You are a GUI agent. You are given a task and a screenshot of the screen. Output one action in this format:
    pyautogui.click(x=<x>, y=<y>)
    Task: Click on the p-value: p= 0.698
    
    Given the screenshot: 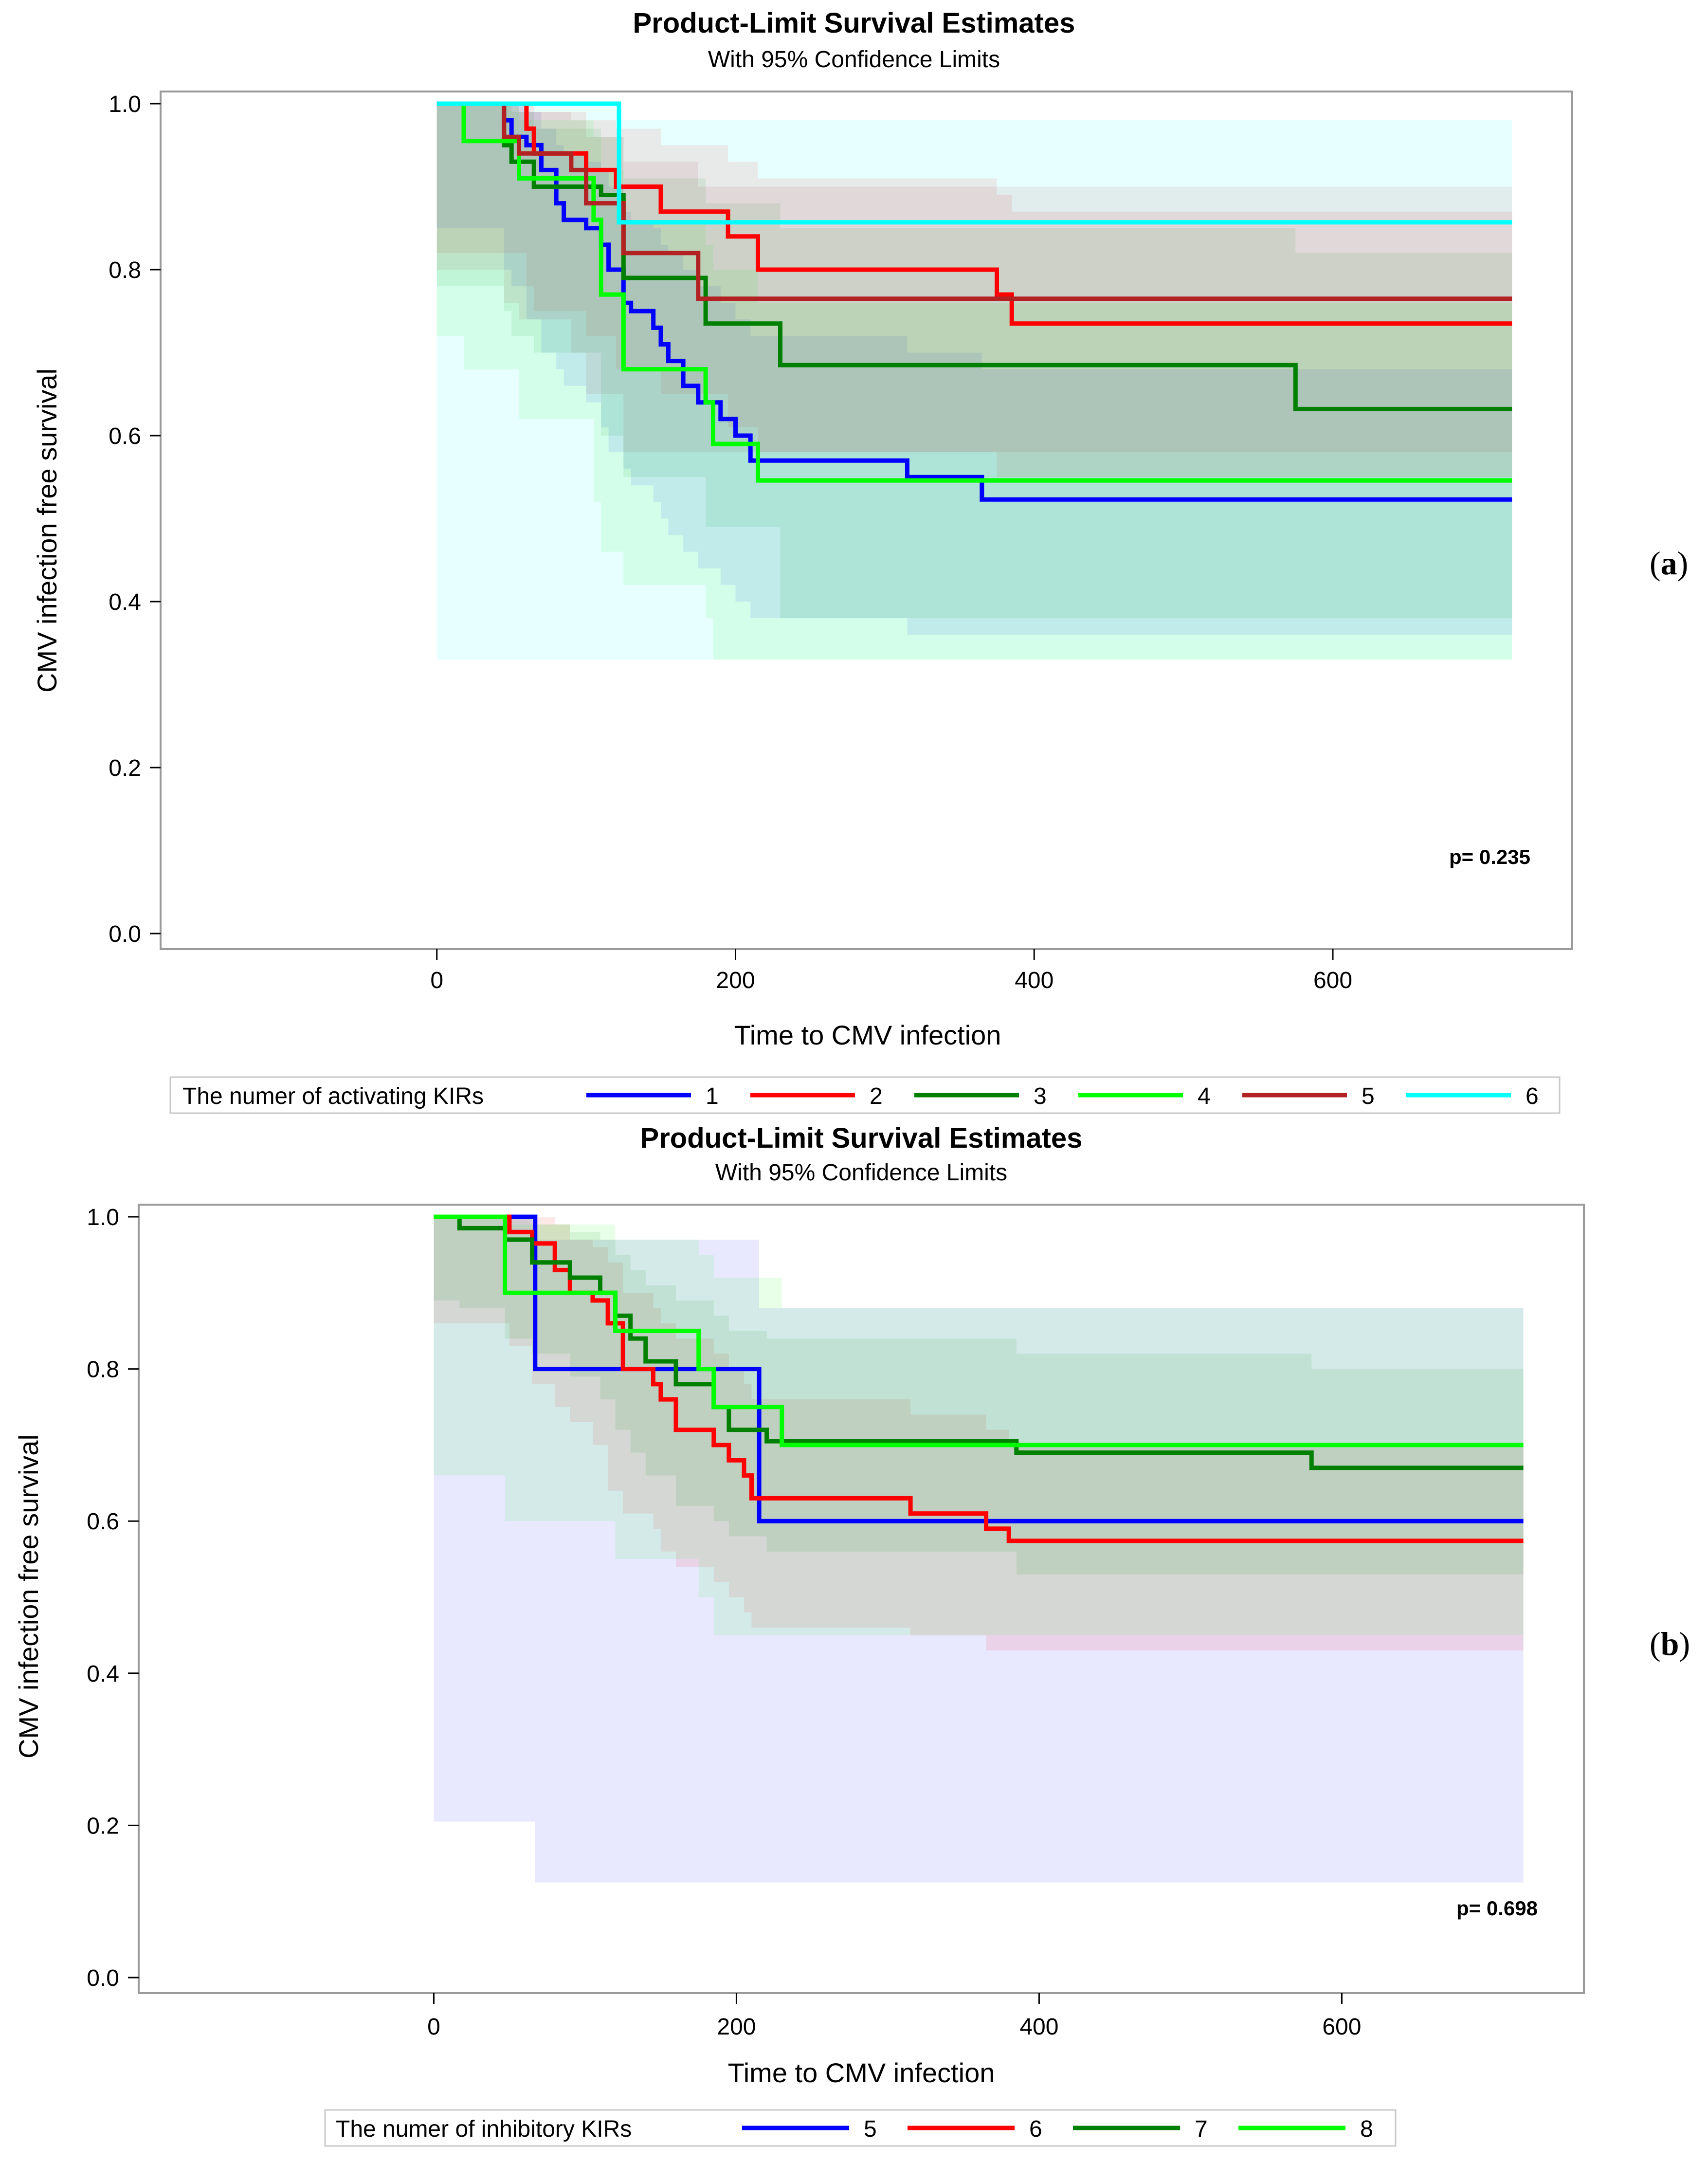 What is the action you would take?
    pyautogui.click(x=1497, y=1908)
    